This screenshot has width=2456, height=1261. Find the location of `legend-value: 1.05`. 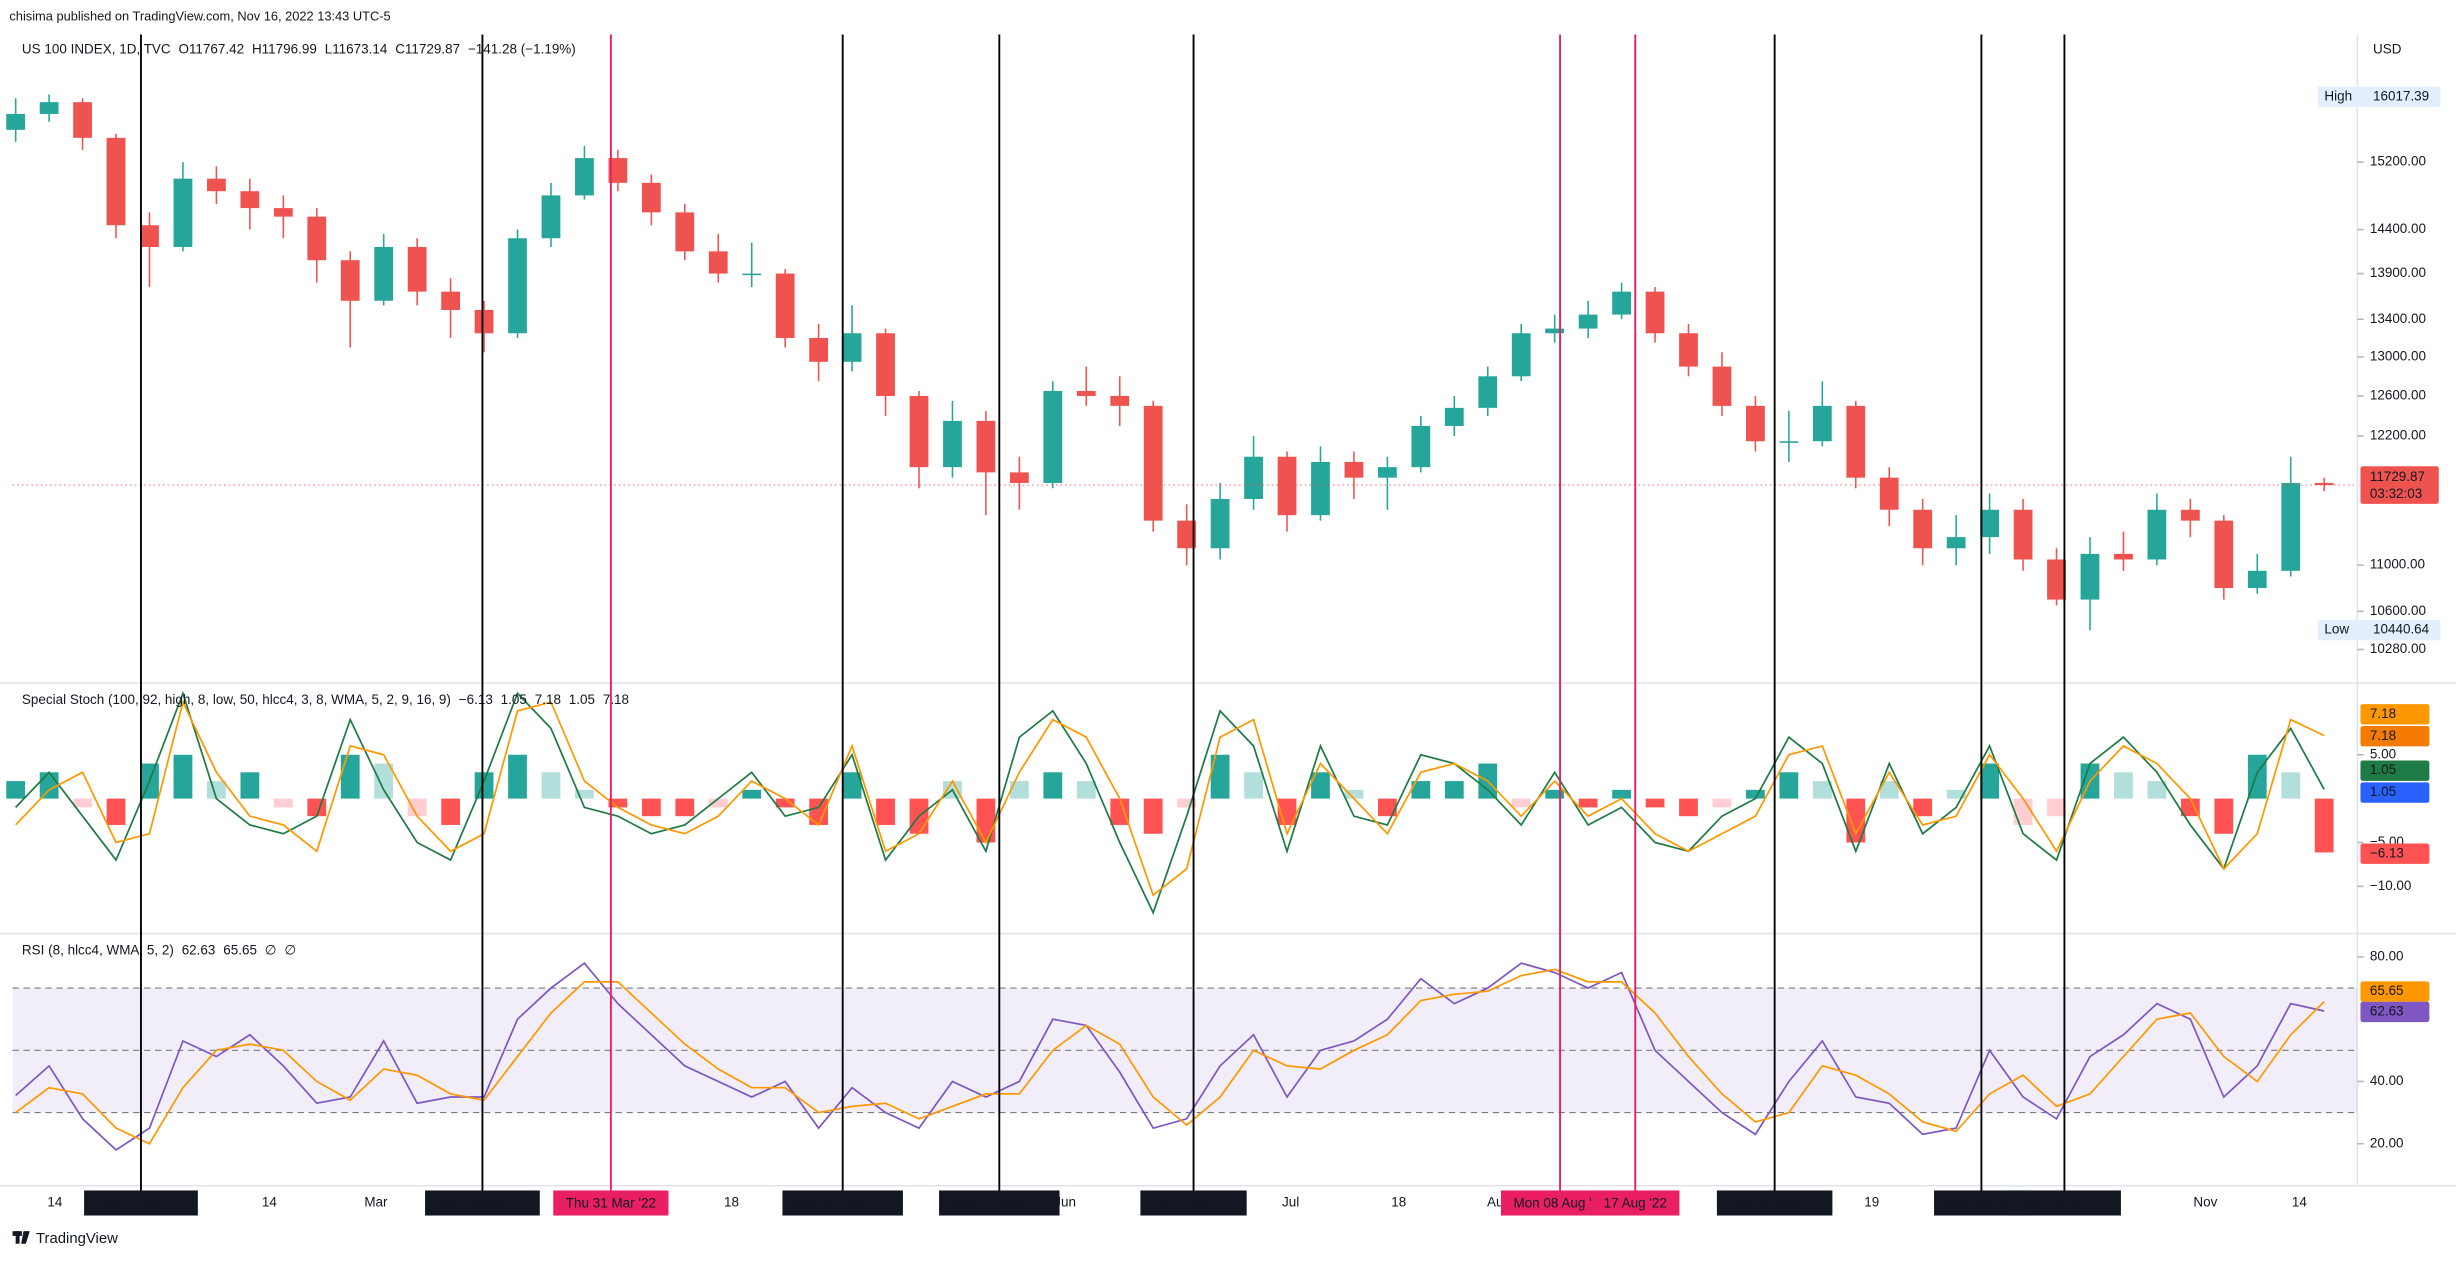

legend-value: 1.05 is located at coordinates (514, 699).